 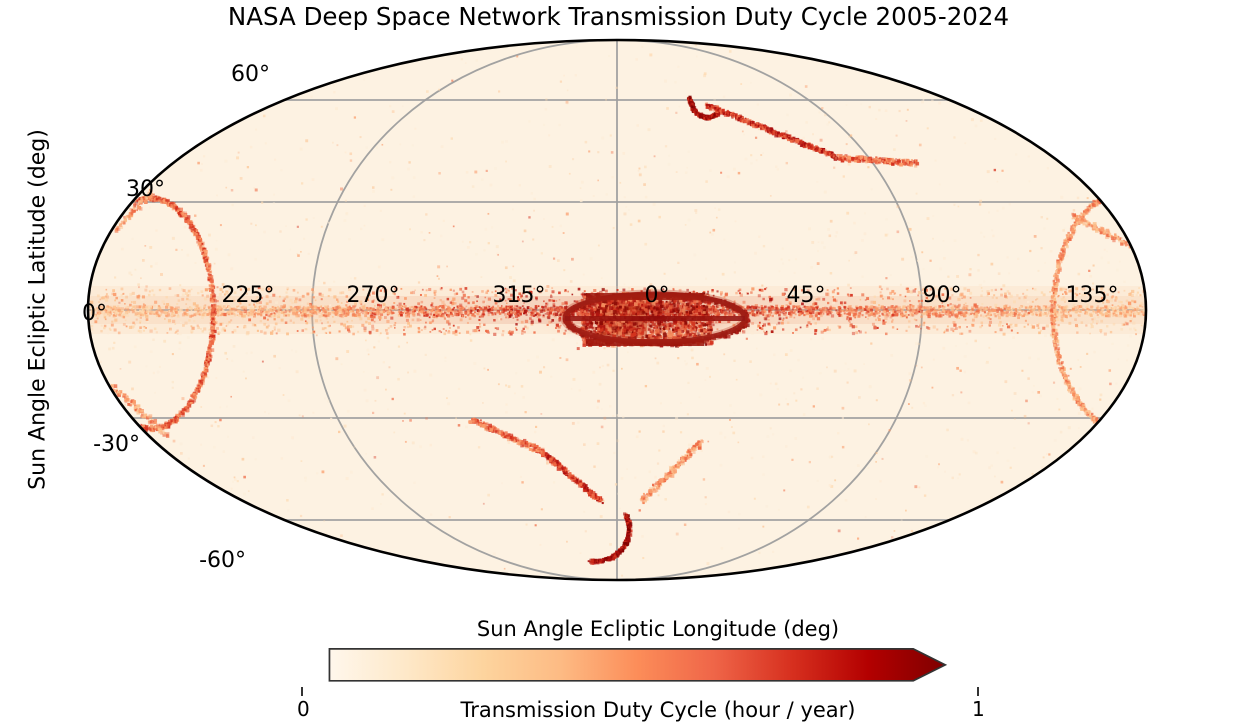 What do you see at coordinates (373, 295) in the screenshot?
I see `lon-tick-270: 270°` at bounding box center [373, 295].